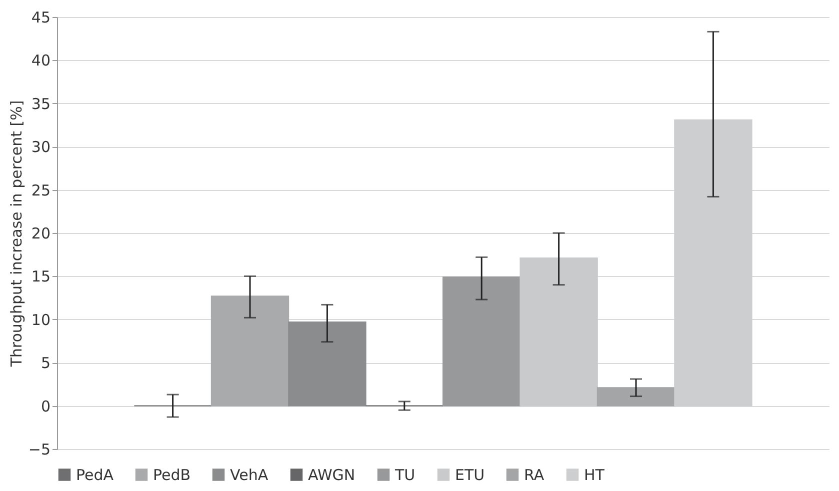 The image size is (839, 491). What do you see at coordinates (95, 475) in the screenshot?
I see `legend-label: PedA` at bounding box center [95, 475].